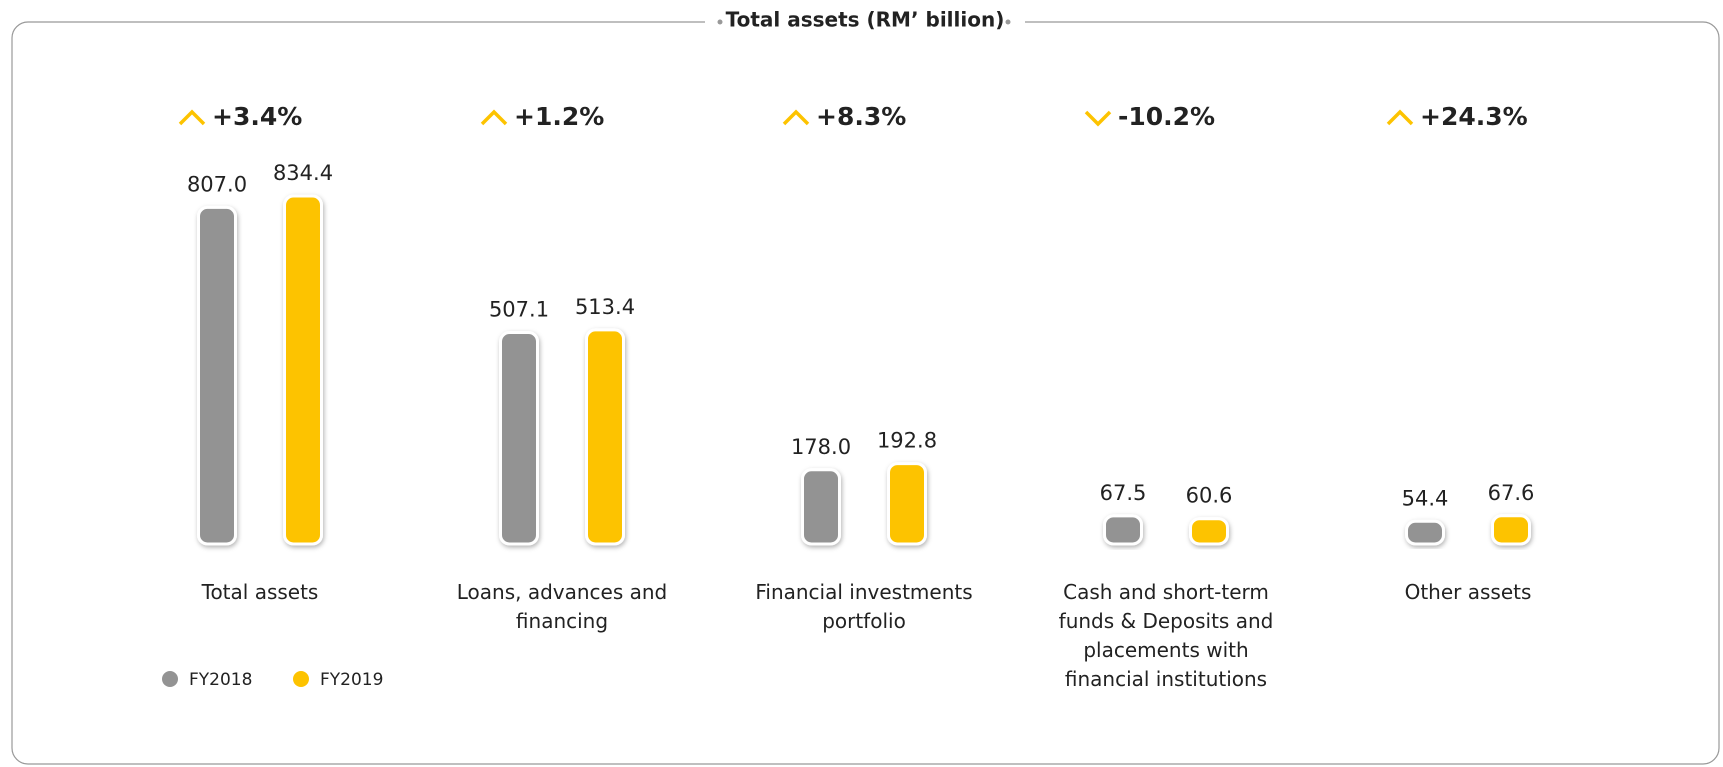 The width and height of the screenshot is (1723, 767). I want to click on data-label: 192.8, so click(907, 441).